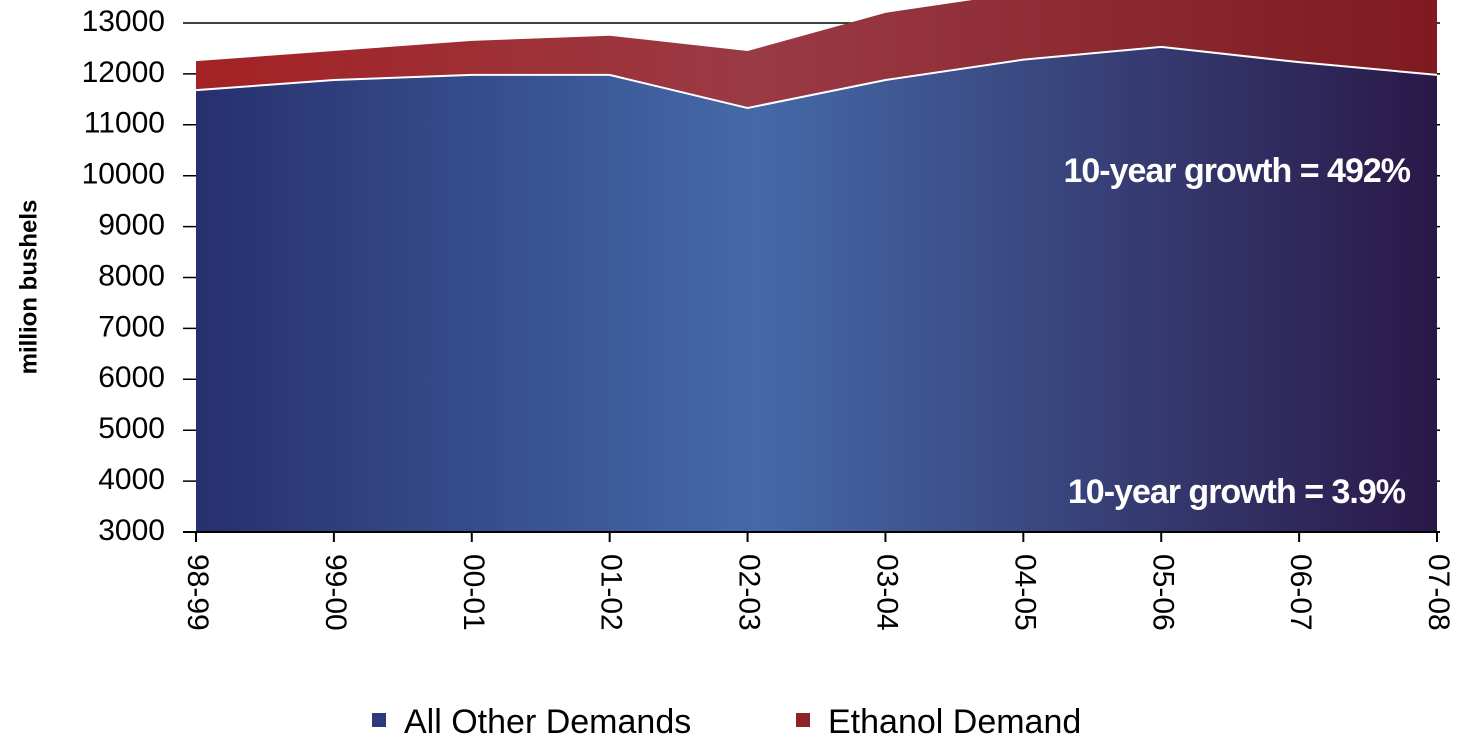 This screenshot has height=747, width=1458. Describe the element at coordinates (131, 275) in the screenshot. I see `y-tick-label: 8000` at that location.